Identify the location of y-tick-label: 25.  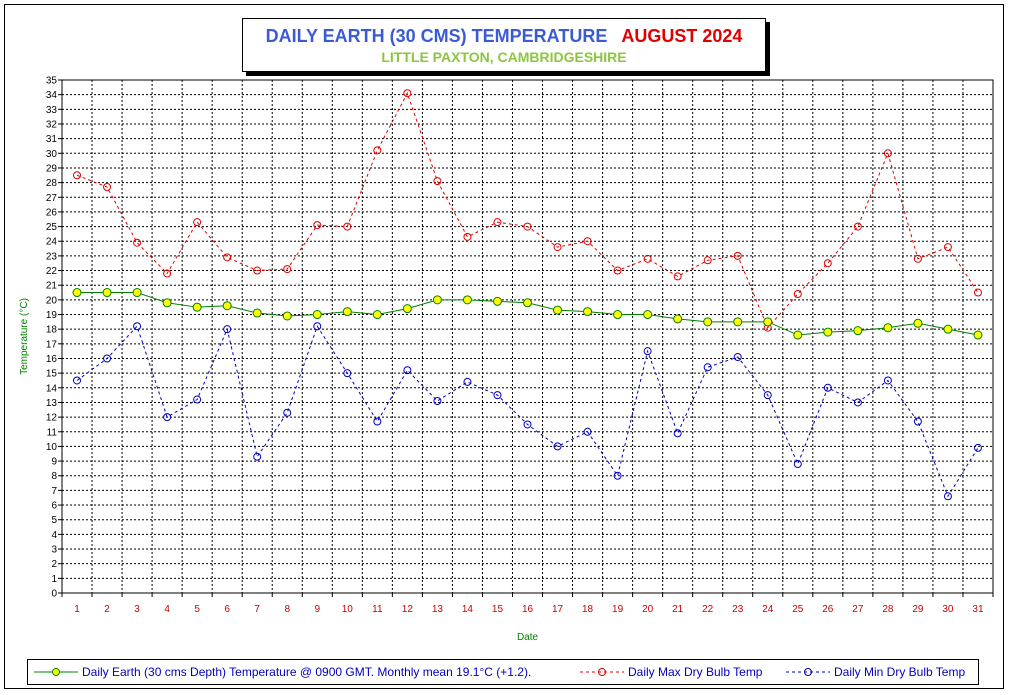
(52, 227).